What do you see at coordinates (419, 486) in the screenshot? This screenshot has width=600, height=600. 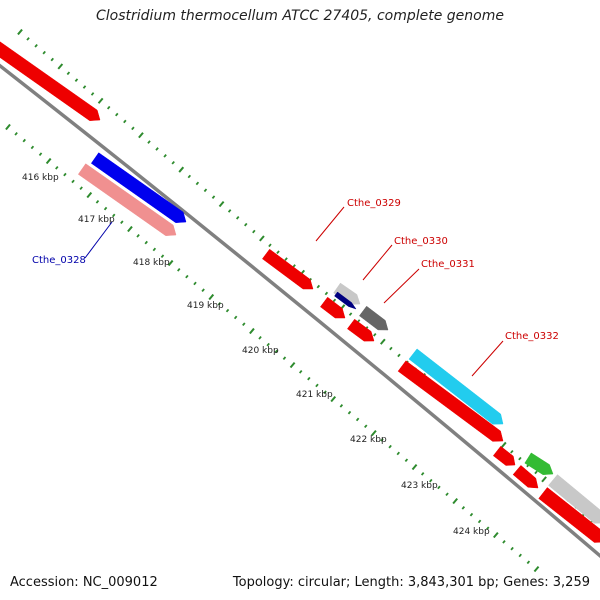 I see `kbp-label: 423 kbp` at bounding box center [419, 486].